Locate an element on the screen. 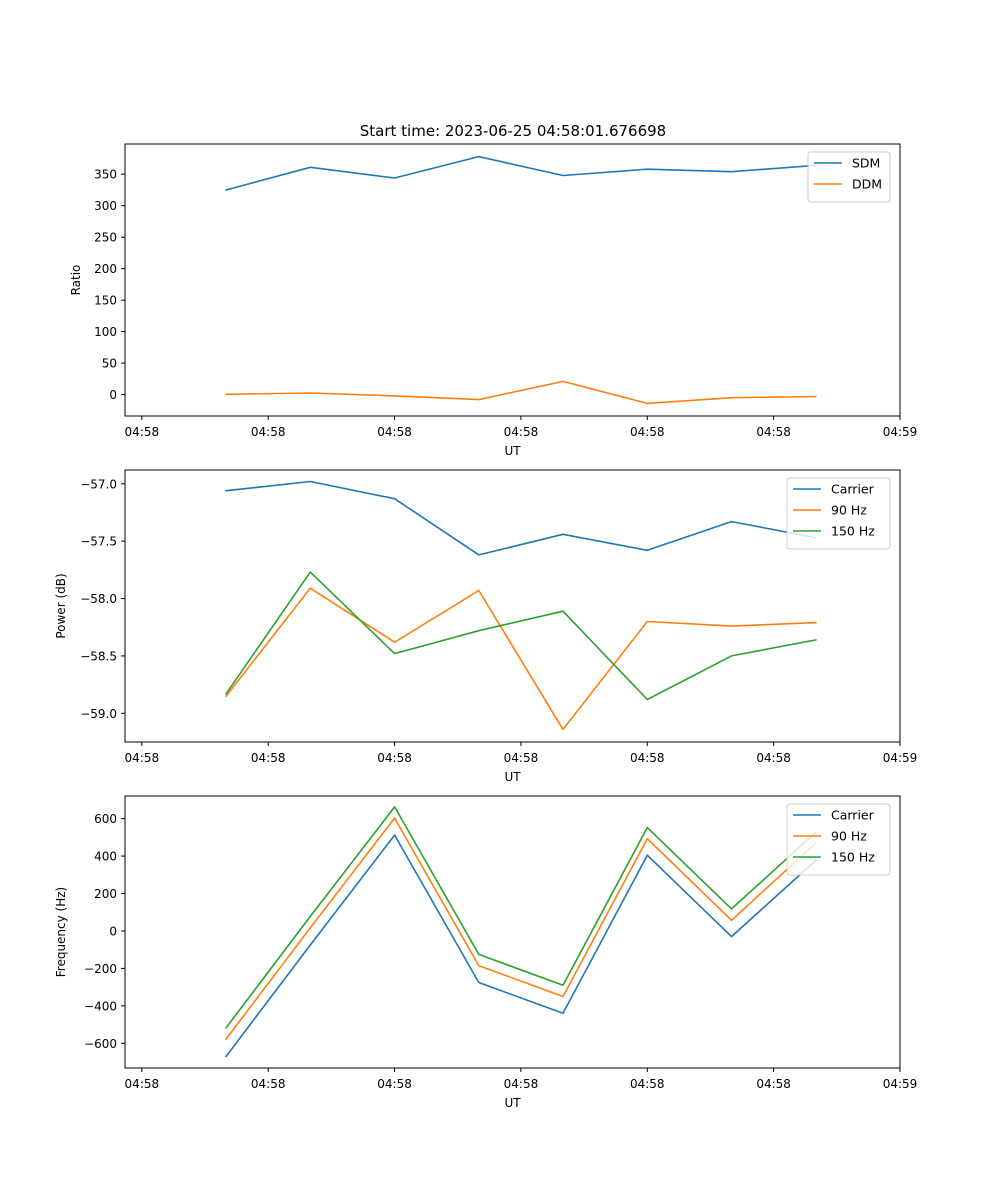 The image size is (1000, 1200). frequency-y-axis-label: Frequency (Hz) is located at coordinates (61, 932).